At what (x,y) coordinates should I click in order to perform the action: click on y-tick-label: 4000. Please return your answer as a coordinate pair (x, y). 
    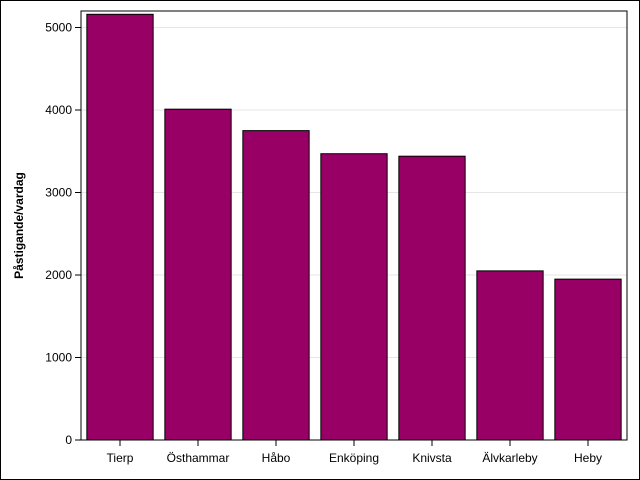
    Looking at the image, I should click on (58, 110).